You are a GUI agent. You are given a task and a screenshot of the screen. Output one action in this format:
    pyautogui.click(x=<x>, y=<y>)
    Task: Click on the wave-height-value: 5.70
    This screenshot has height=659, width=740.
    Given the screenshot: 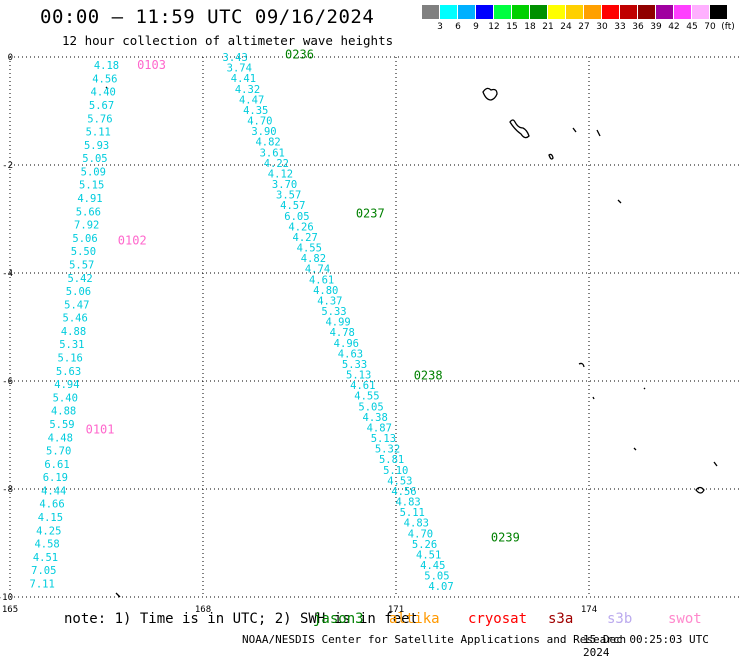 What is the action you would take?
    pyautogui.click(x=58, y=452)
    